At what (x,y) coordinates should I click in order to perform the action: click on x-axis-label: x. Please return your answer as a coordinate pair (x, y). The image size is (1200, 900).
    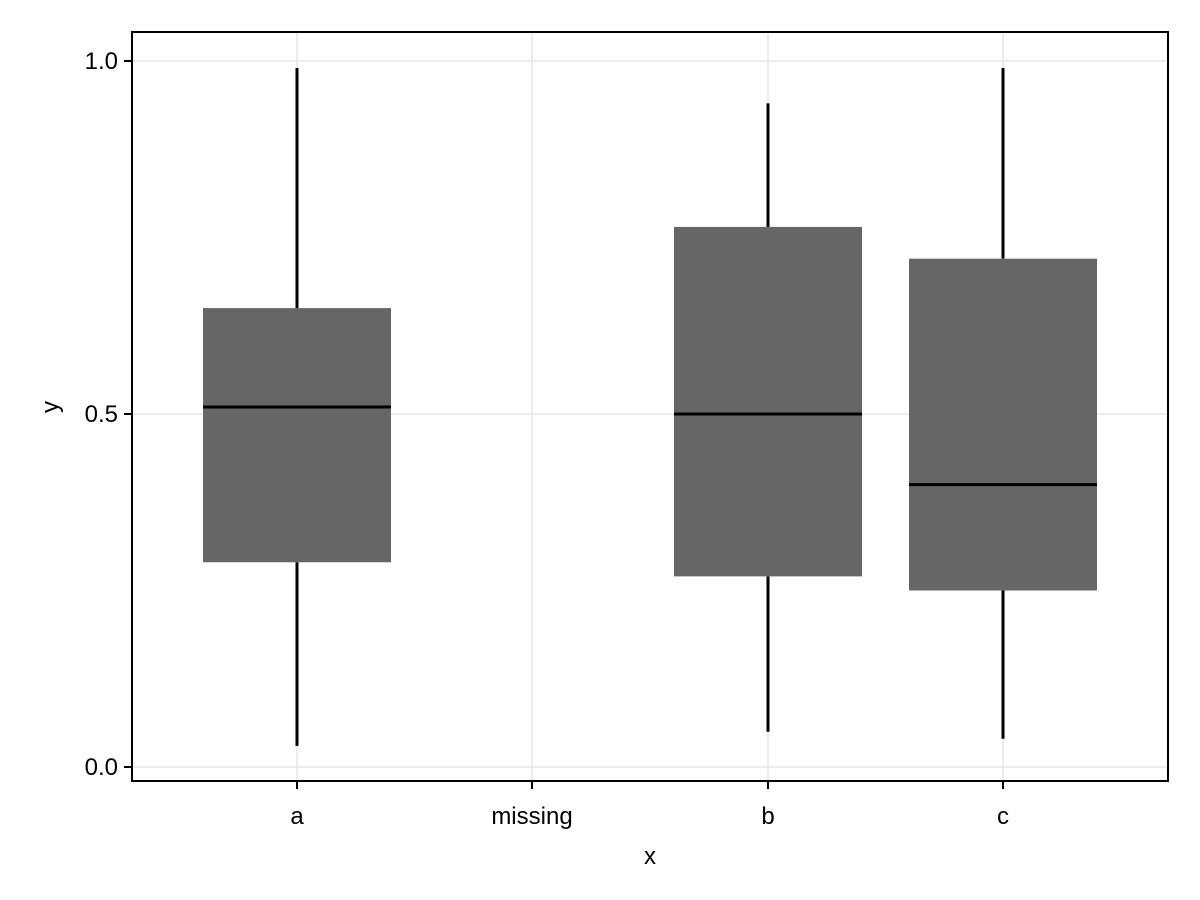
    Looking at the image, I should click on (650, 856).